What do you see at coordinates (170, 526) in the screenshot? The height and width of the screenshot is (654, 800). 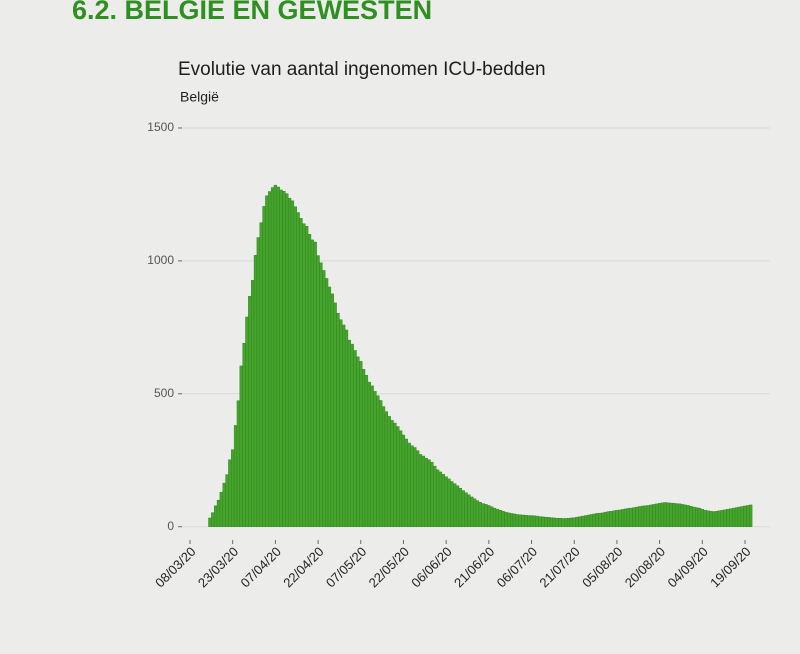 I see `y-tick-label: 0` at bounding box center [170, 526].